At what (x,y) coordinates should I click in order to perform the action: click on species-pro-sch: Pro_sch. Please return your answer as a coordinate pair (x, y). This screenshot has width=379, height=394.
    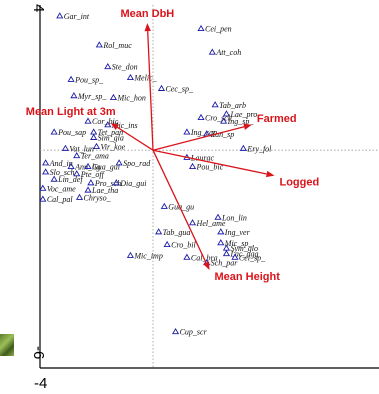
    Looking at the image, I should click on (104, 183).